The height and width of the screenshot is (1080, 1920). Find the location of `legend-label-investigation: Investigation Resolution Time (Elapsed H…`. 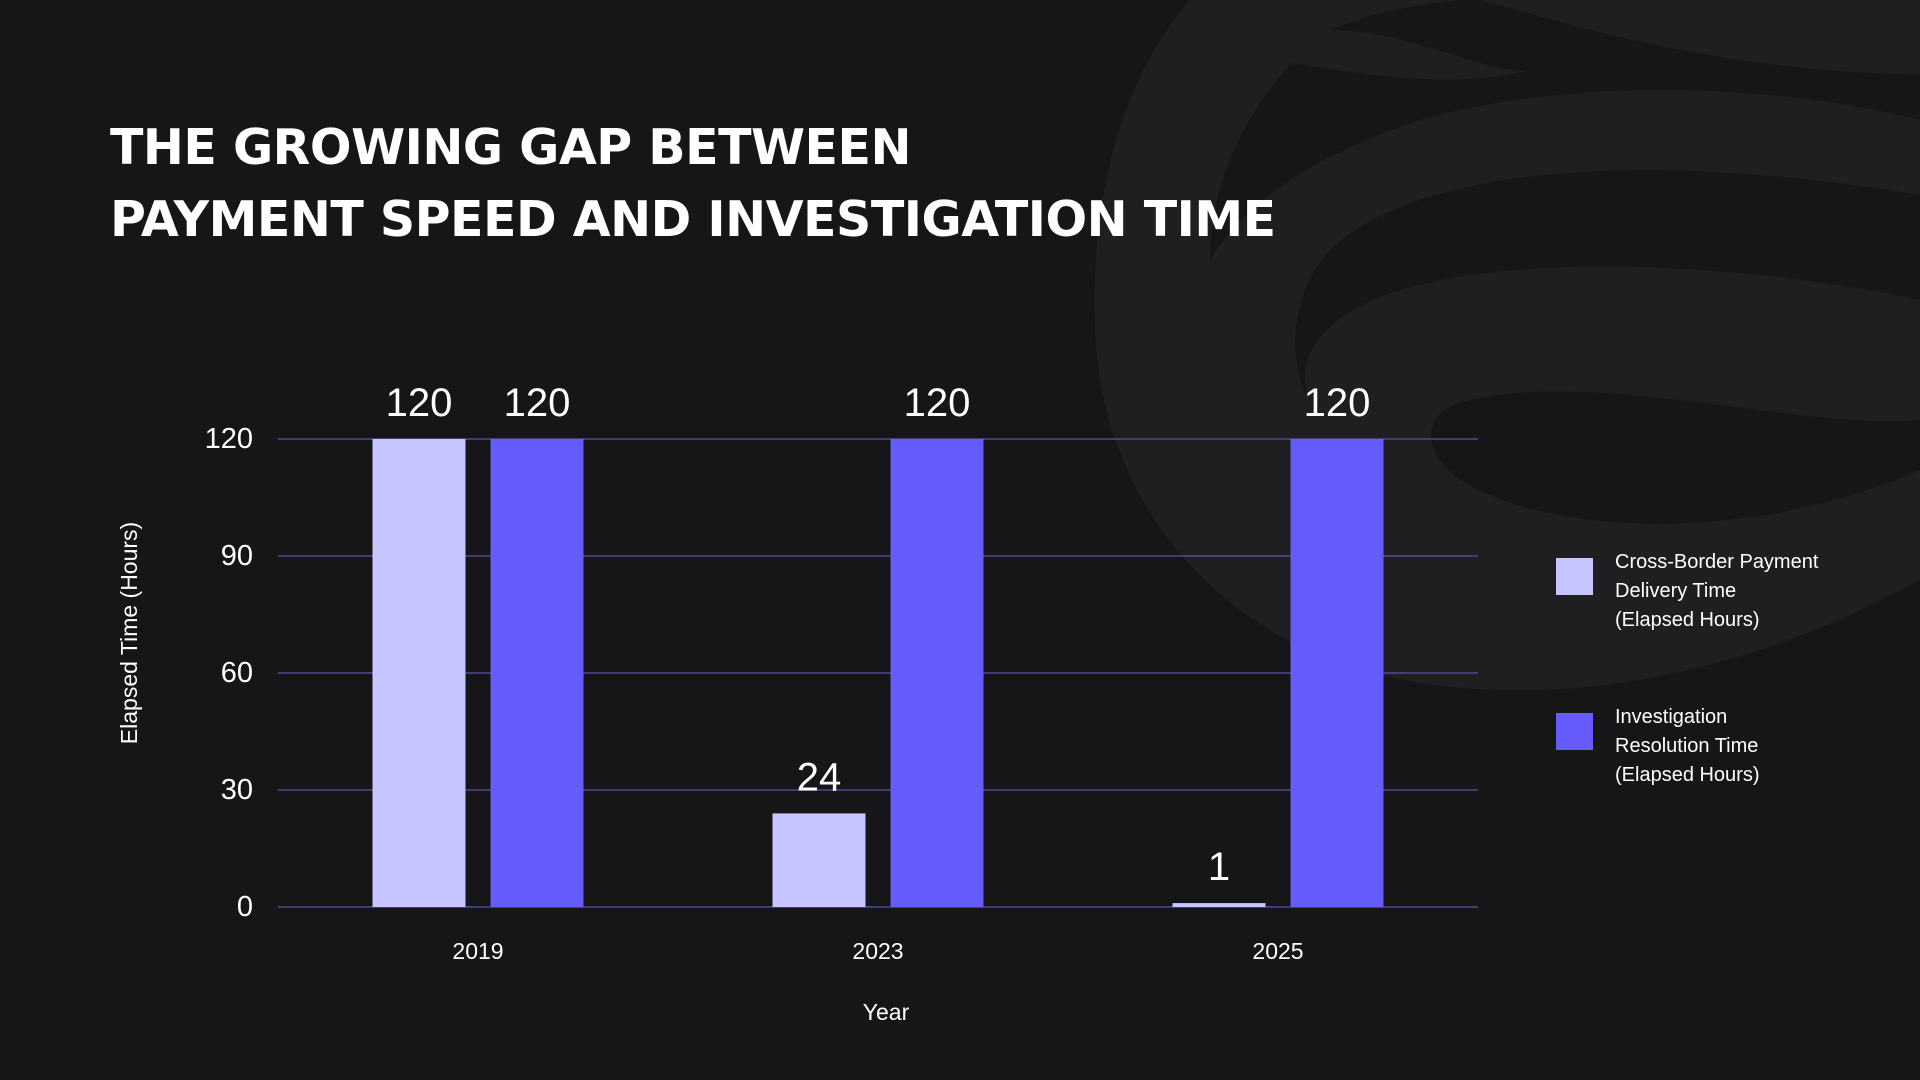

legend-label-investigation: Investigation Resolution Time (Elapsed H… is located at coordinates (1687, 746).